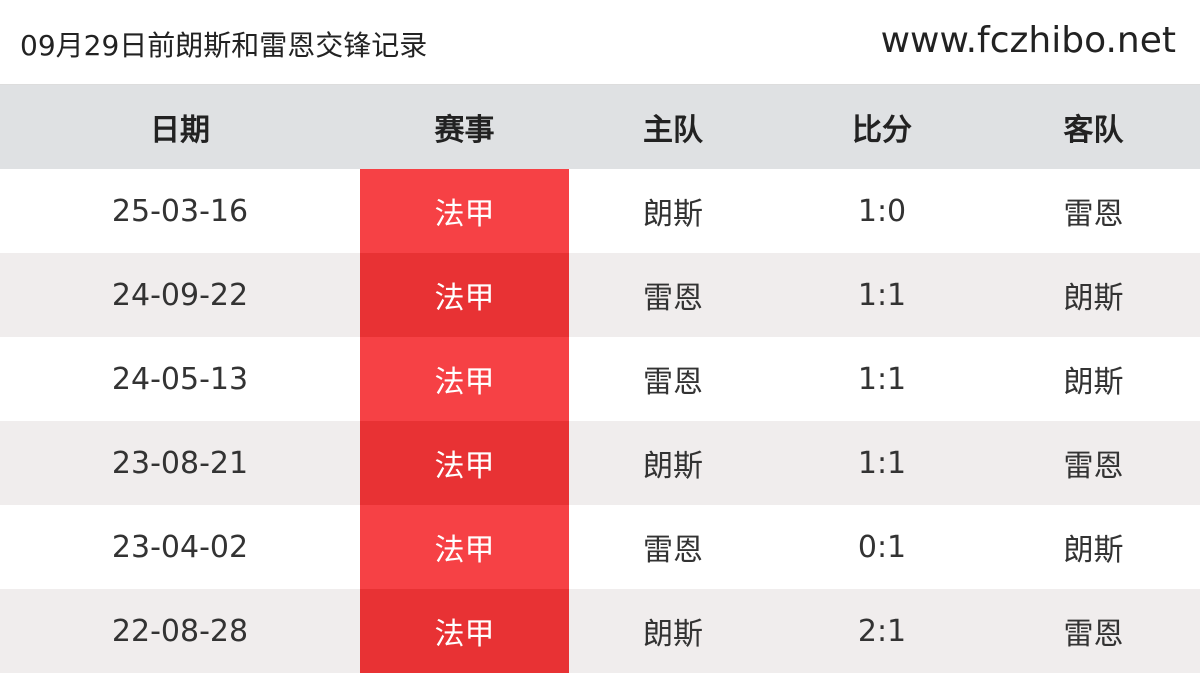  Describe the element at coordinates (180, 211) in the screenshot. I see `date-cell: 25-03-16` at that location.